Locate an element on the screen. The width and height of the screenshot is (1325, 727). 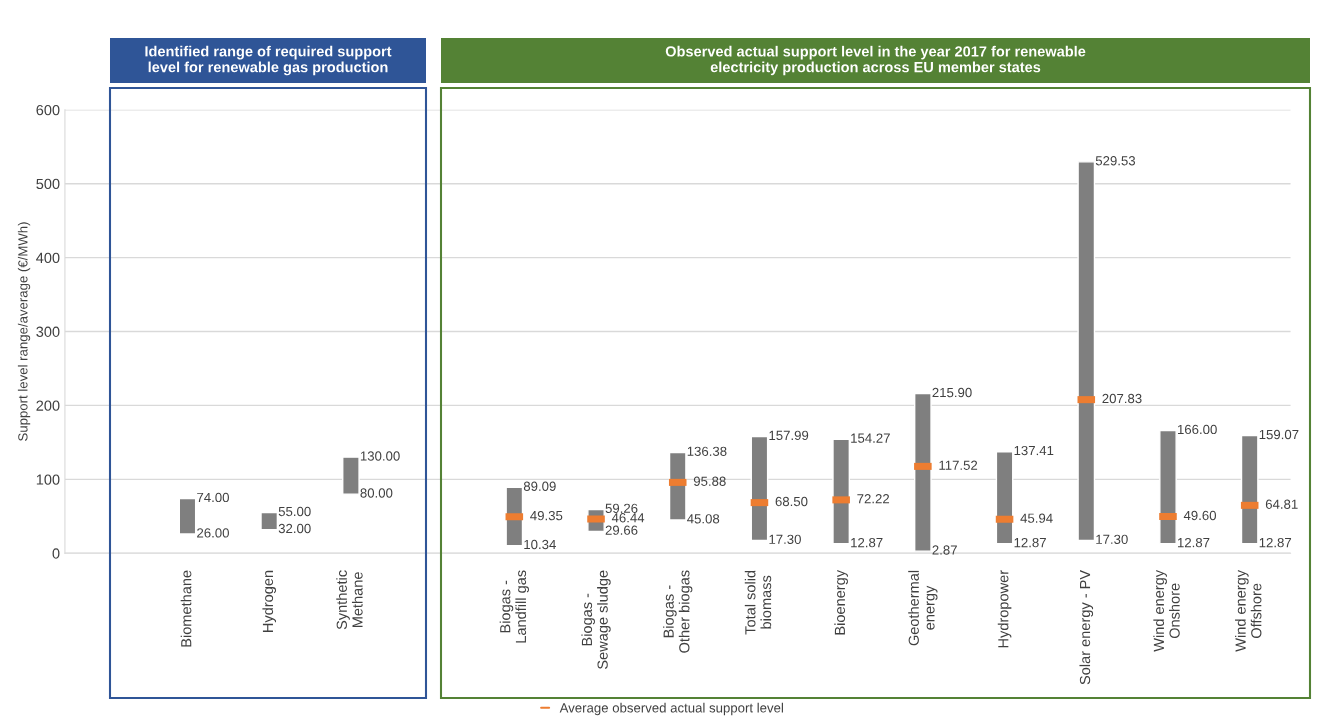
x-tick-label: Wind energy Offshore is located at coordinates (1248, 610).